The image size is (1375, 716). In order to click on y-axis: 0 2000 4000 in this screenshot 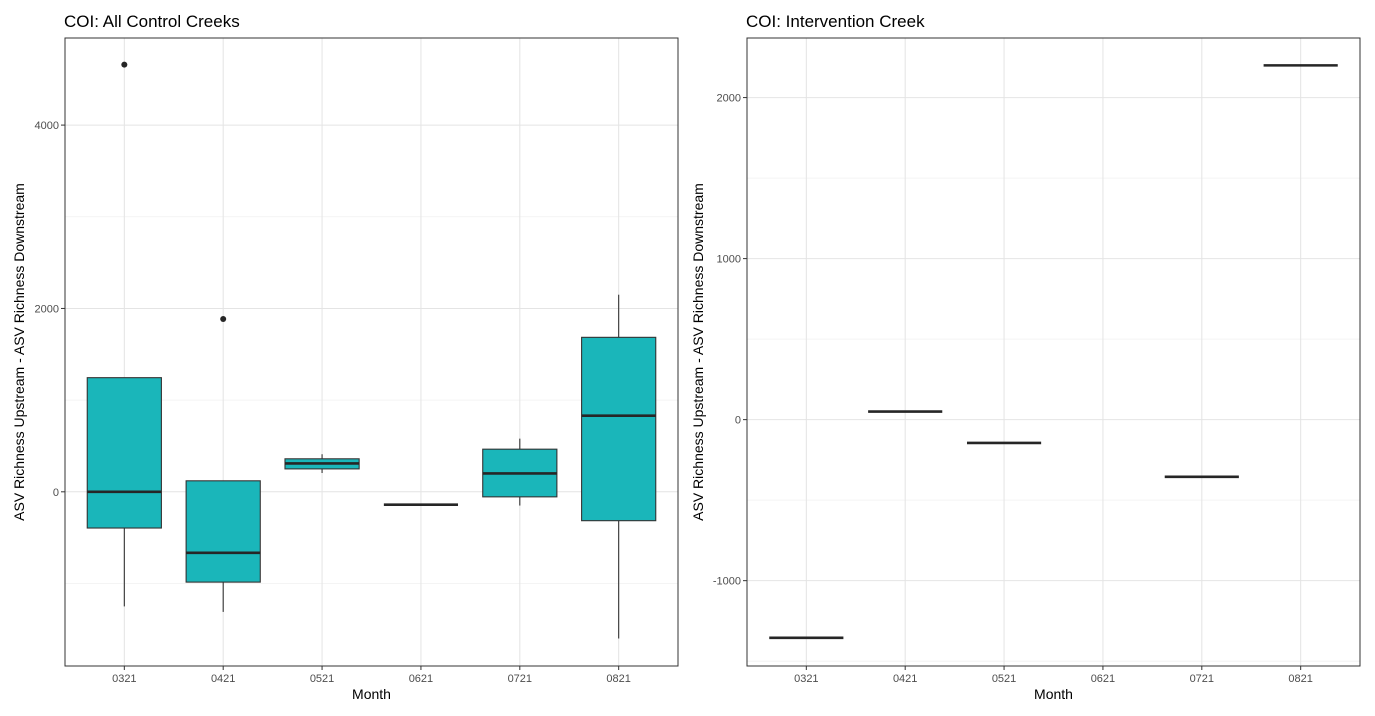, I will do `click(50, 309)`.